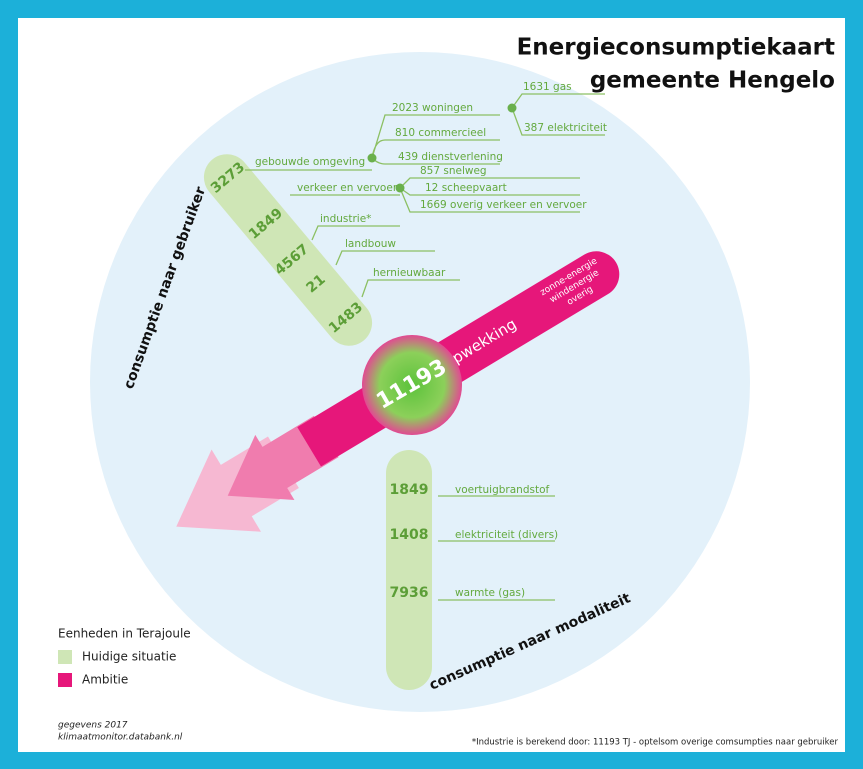 Image resolution: width=863 pixels, height=769 pixels. Describe the element at coordinates (432, 108) in the screenshot. I see `branch-label: 2023 woningen` at that location.